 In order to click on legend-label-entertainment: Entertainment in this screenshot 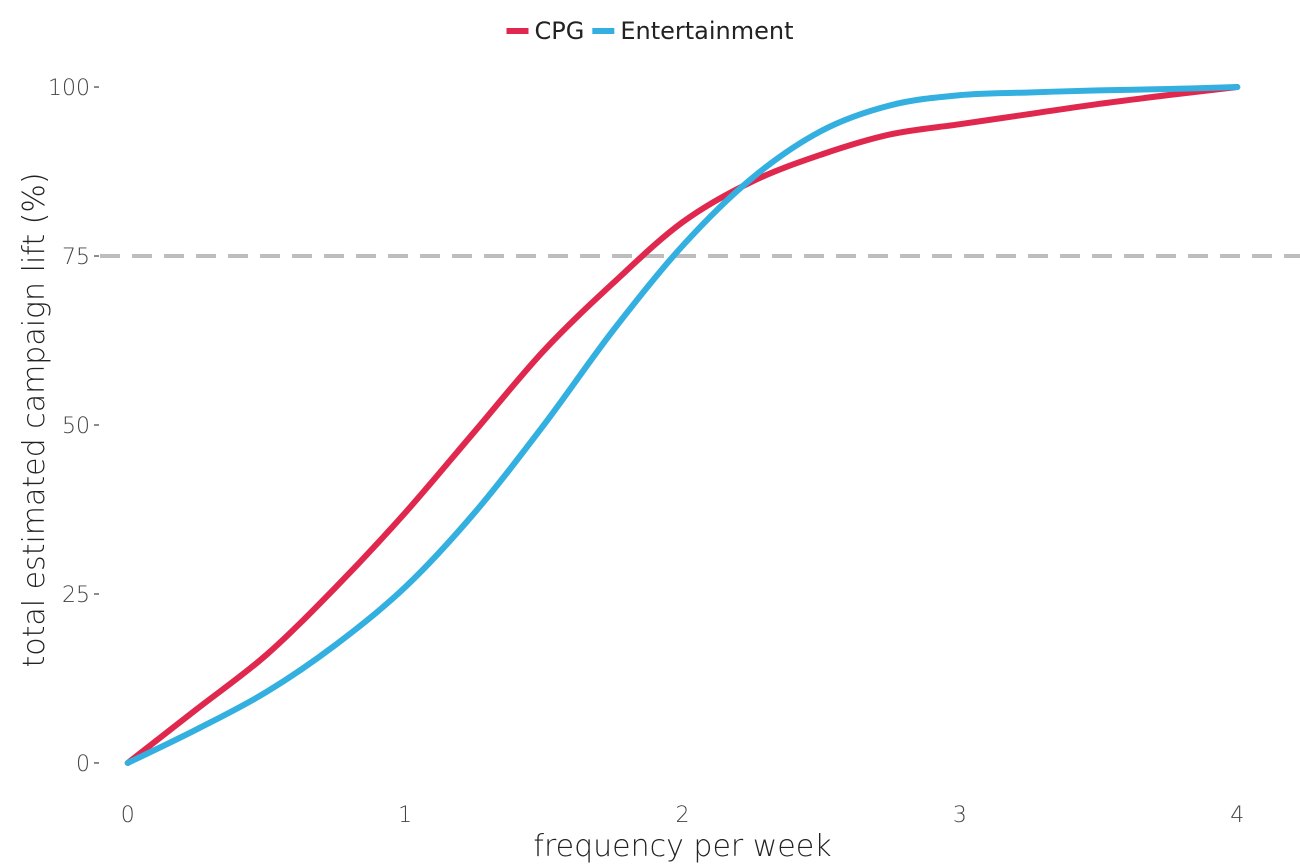, I will do `click(706, 31)`.